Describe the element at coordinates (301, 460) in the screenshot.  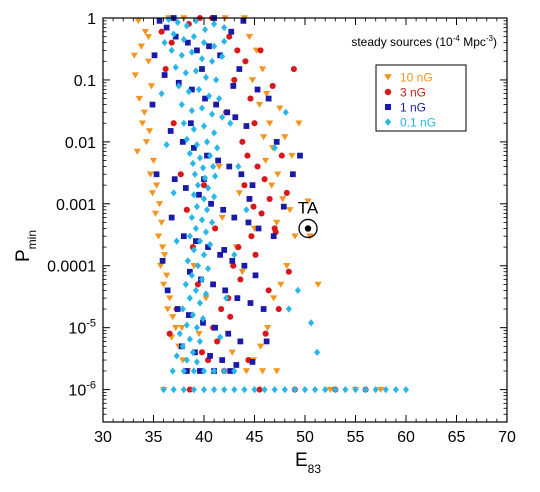
I see `x-axis-title-main: E` at that location.